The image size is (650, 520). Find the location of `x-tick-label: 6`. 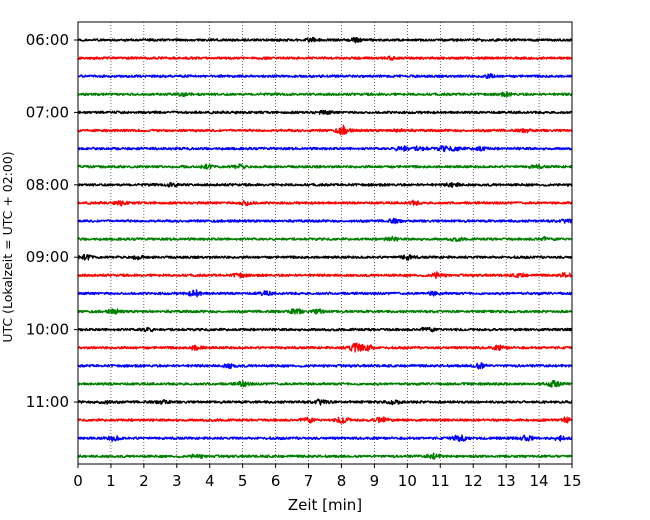

x-tick-label: 6 is located at coordinates (276, 481).